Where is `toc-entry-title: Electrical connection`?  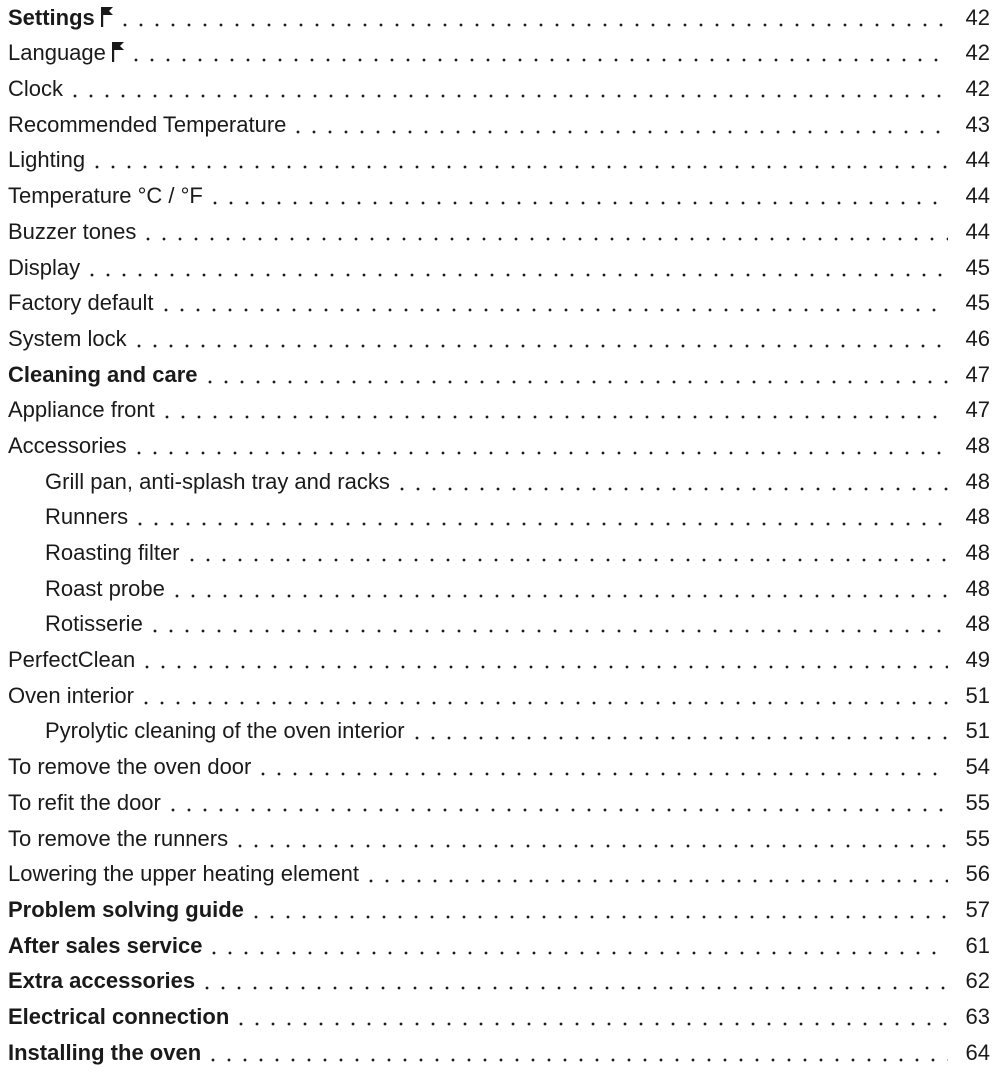
toc-entry-title: Electrical connection is located at coordinates (116, 1016).